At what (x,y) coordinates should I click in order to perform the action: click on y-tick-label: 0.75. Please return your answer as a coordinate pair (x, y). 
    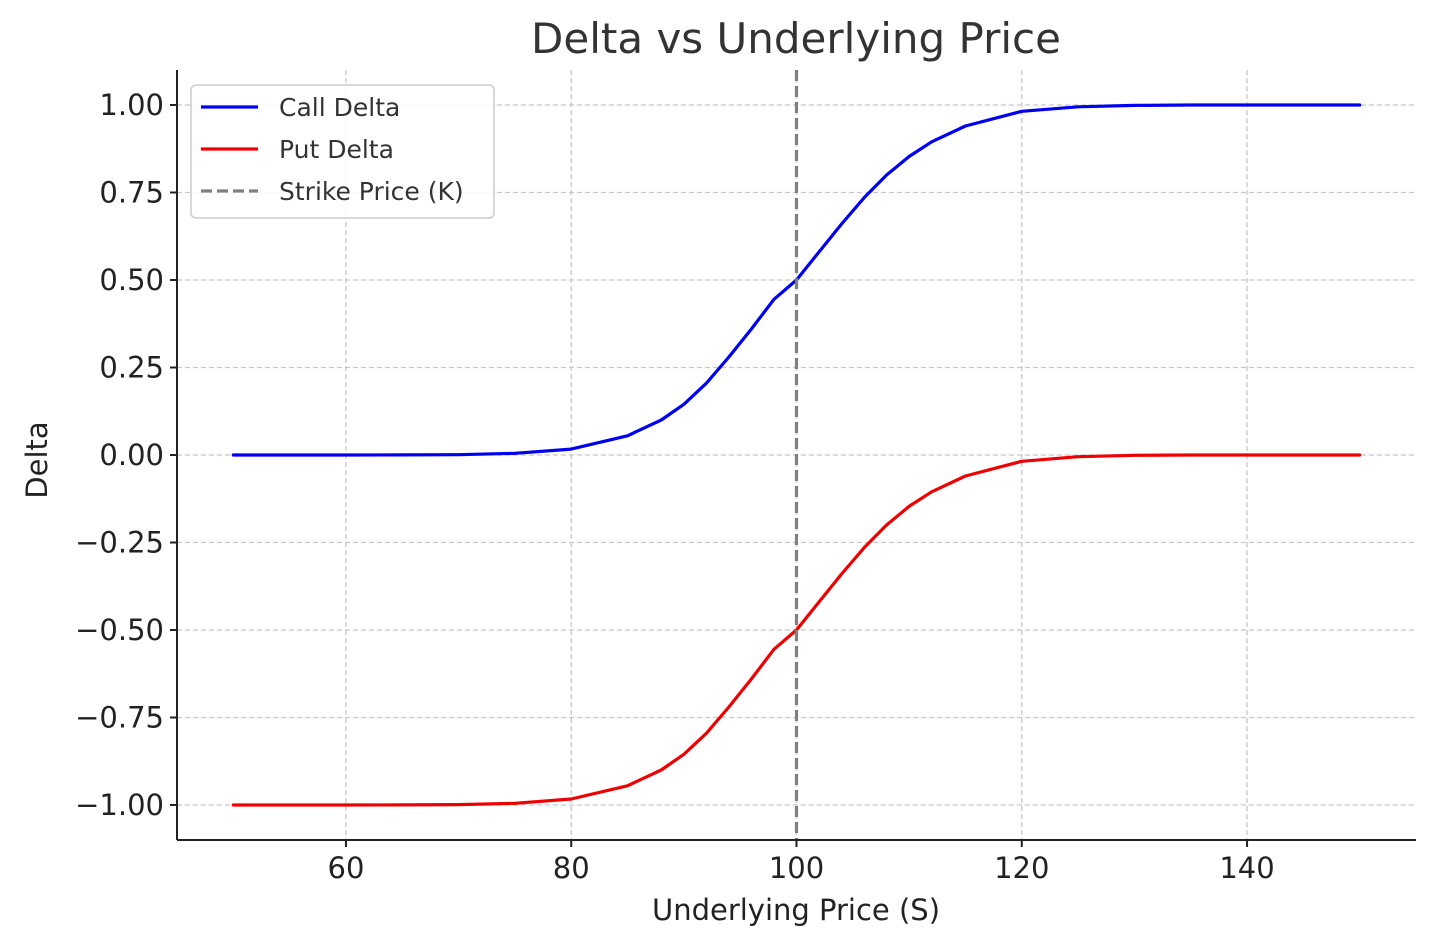
    Looking at the image, I should click on (131, 193).